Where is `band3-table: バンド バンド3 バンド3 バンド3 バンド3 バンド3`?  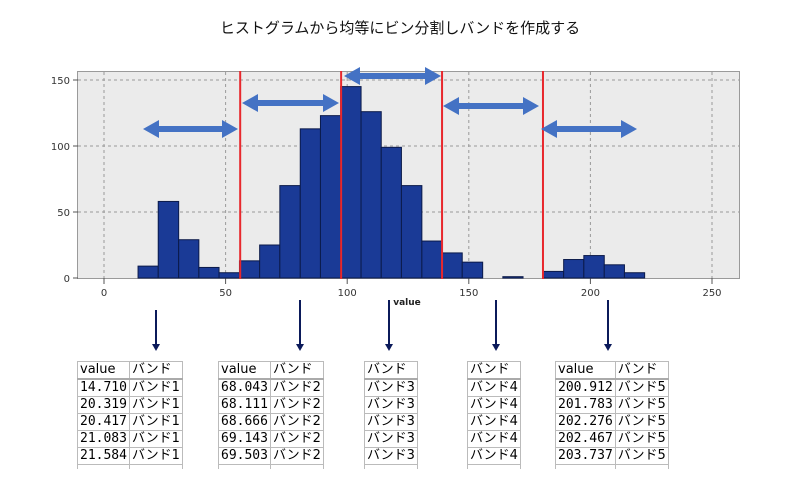 band3-table: バンド バンド3 バンド3 バンド3 バンド3 バンド3 is located at coordinates (391, 415).